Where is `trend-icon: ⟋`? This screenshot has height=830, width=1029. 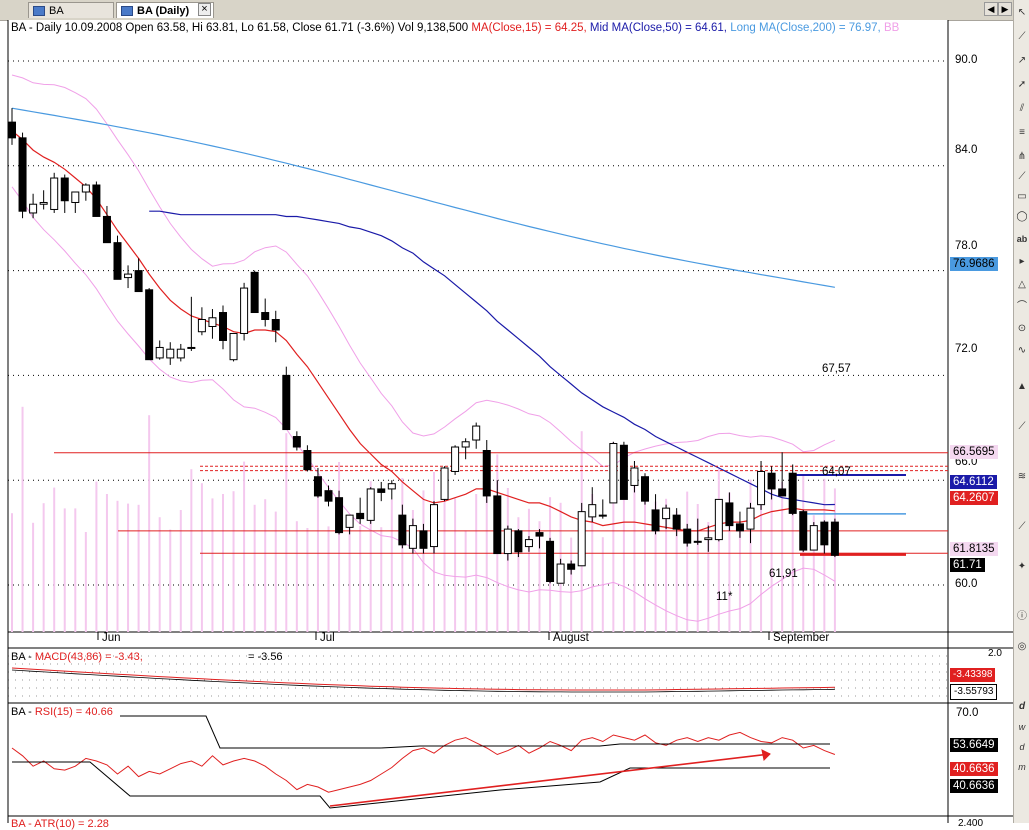 trend-icon: ⟋ is located at coordinates (1022, 426).